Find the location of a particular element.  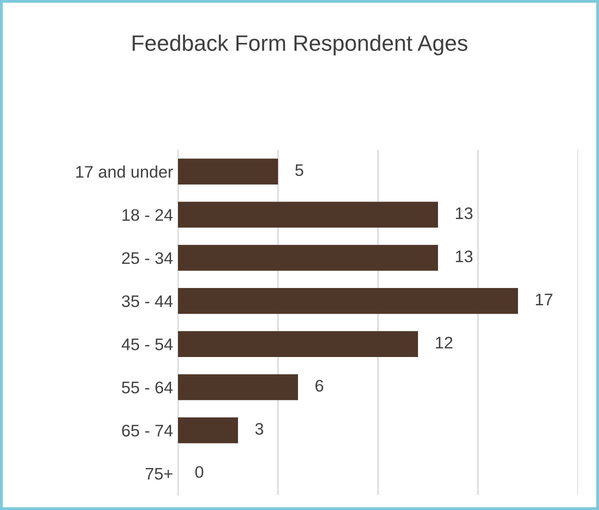

data-label: 0 is located at coordinates (199, 472).